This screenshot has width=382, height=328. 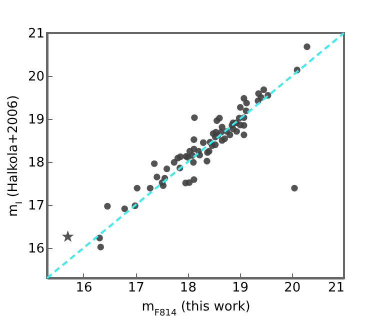 What do you see at coordinates (196, 309) in the screenshot?
I see `x-axis-title: m$_{F814}$ (this work)` at bounding box center [196, 309].